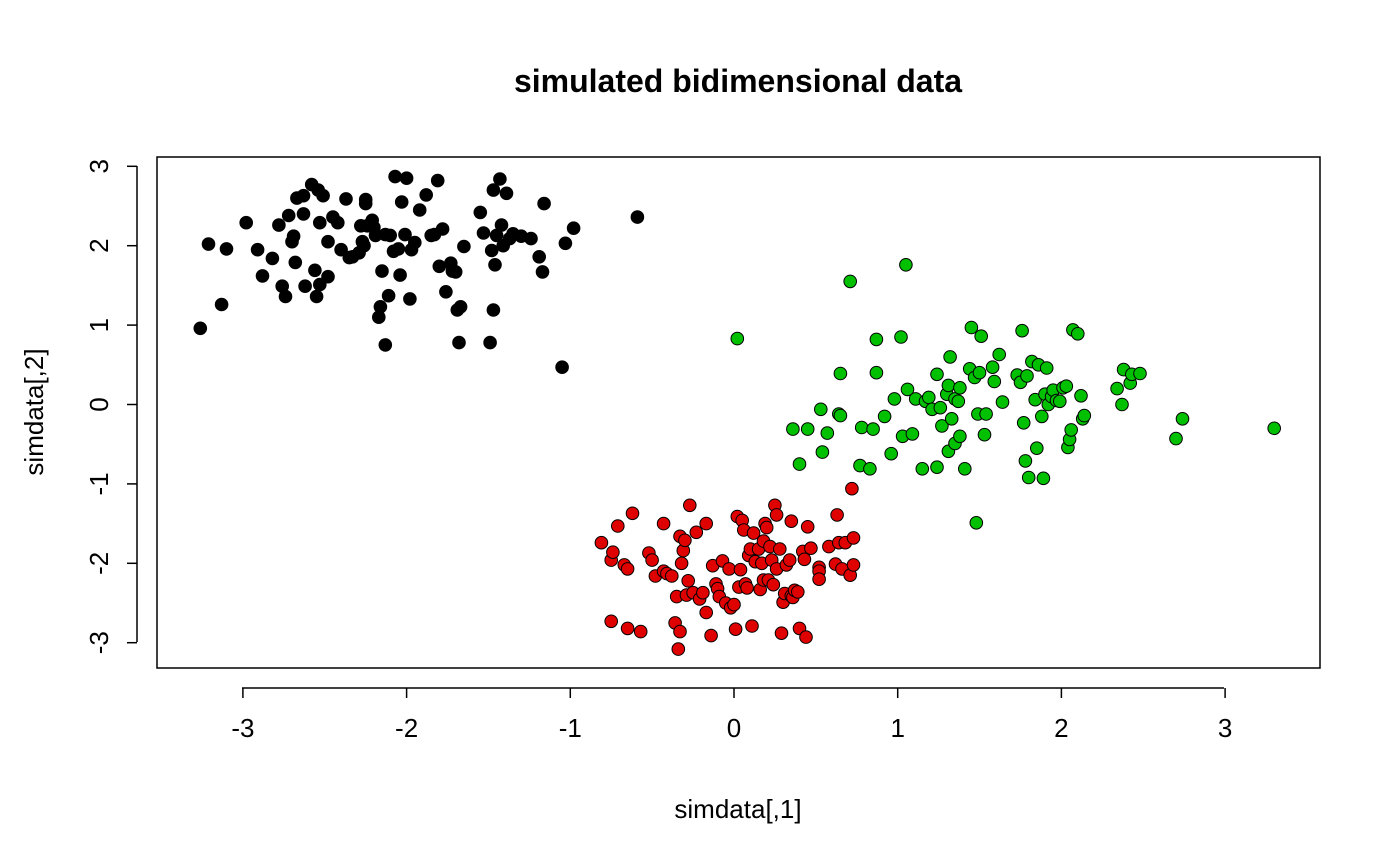 This screenshot has height=865, width=1400. Describe the element at coordinates (570, 728) in the screenshot. I see `x-tick-label: -1` at that location.